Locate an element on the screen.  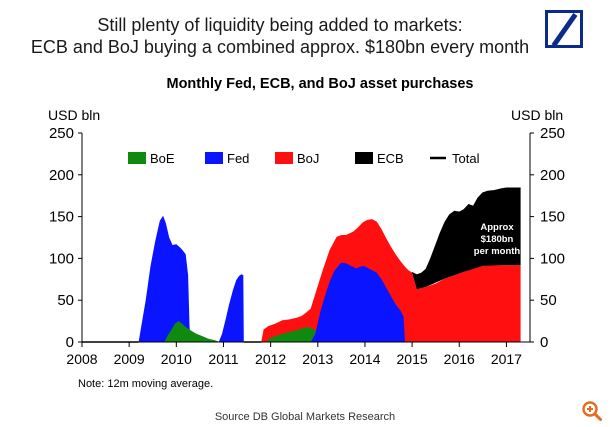
y-axis-label-left: USD bln is located at coordinates (74, 115).